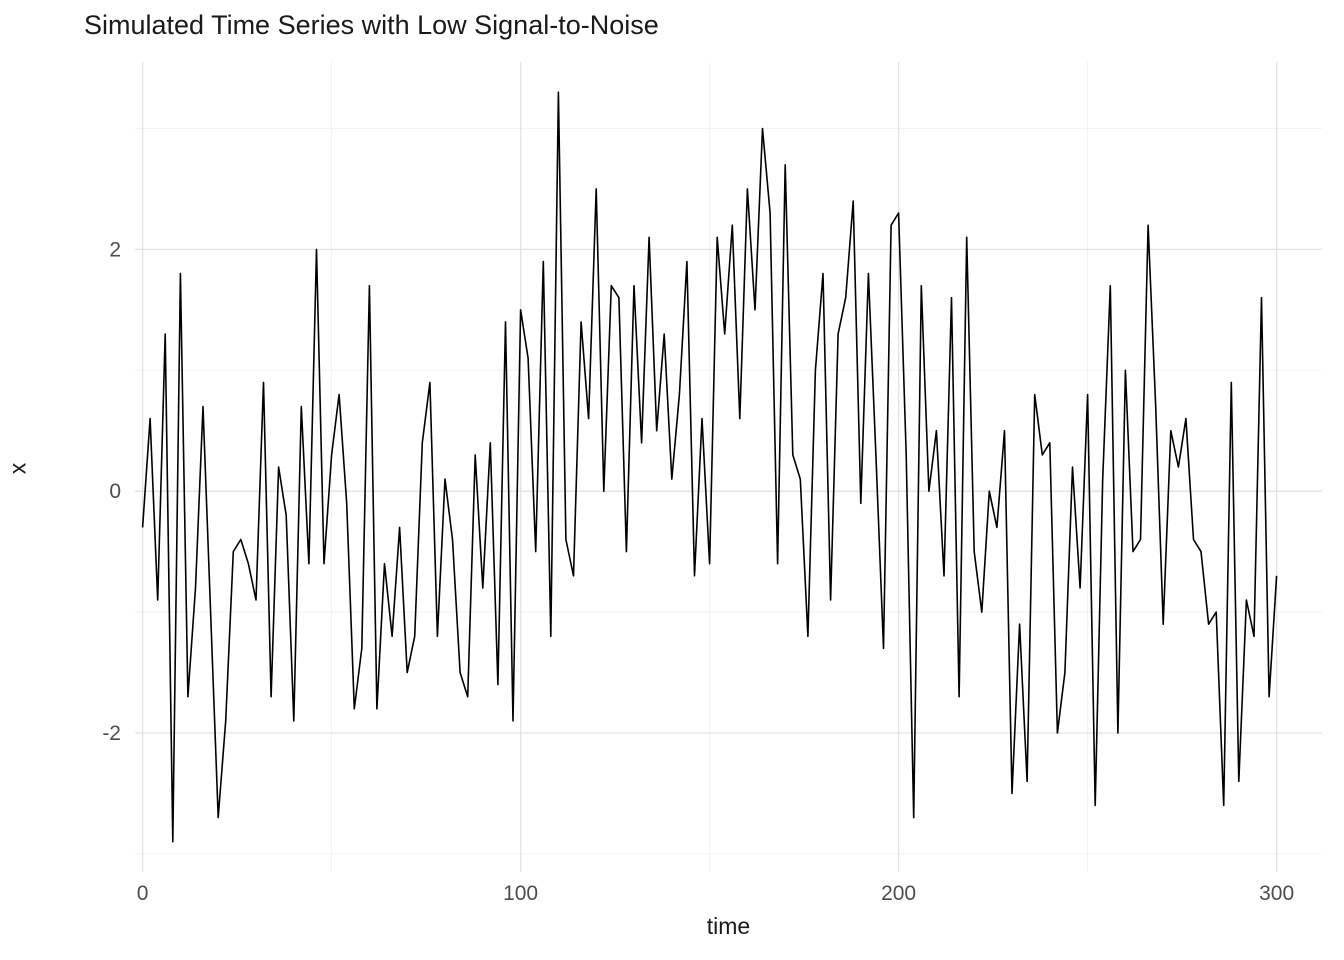  What do you see at coordinates (898, 893) in the screenshot?
I see `x-tick-label: 200` at bounding box center [898, 893].